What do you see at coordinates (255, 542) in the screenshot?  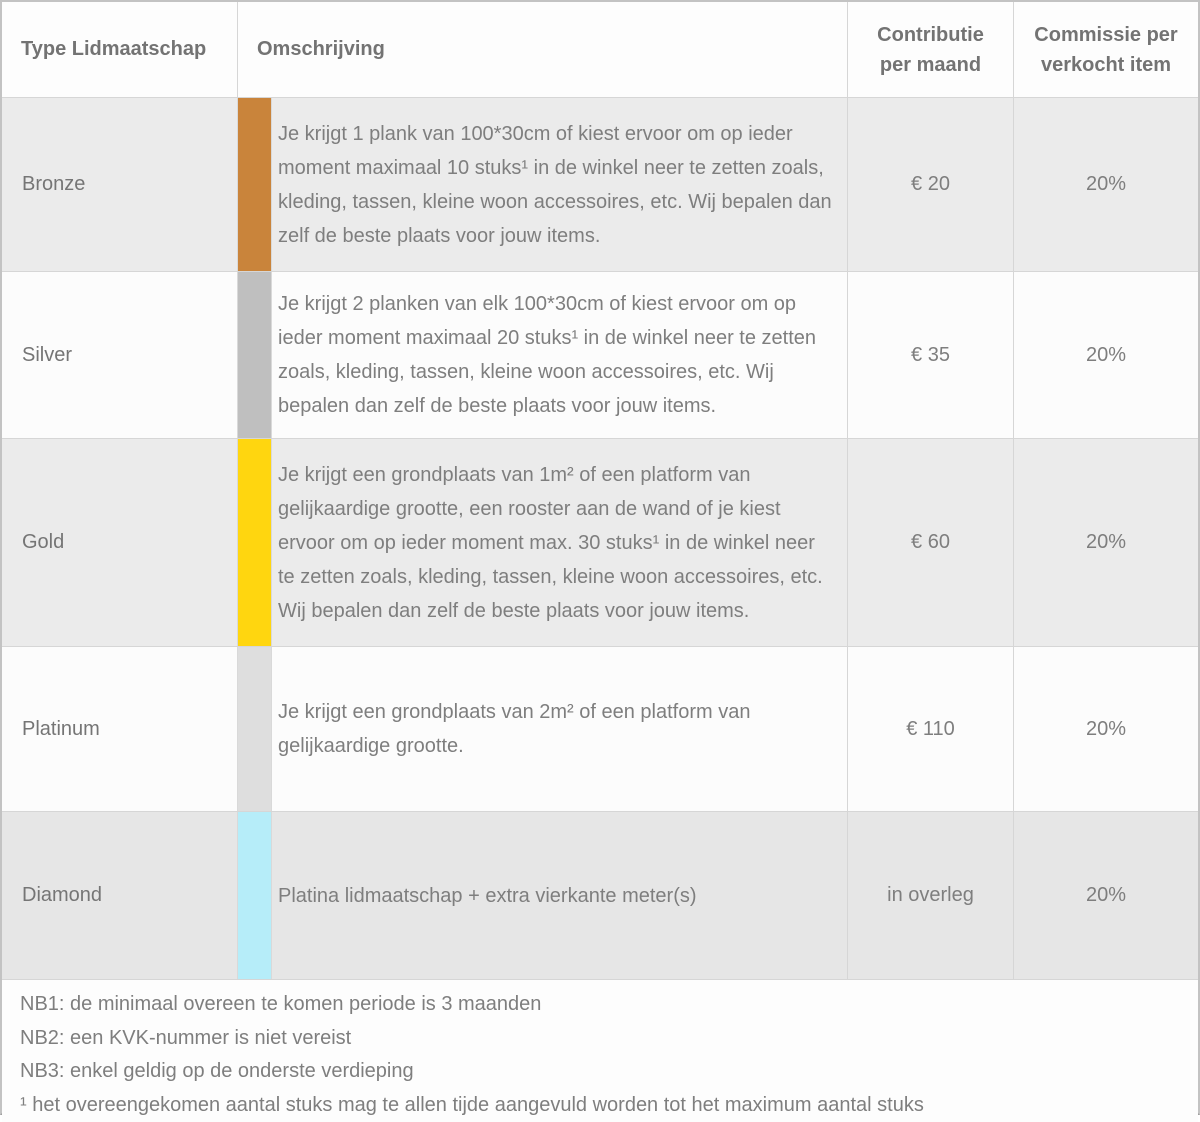 I see `tier-color-bar-gold` at bounding box center [255, 542].